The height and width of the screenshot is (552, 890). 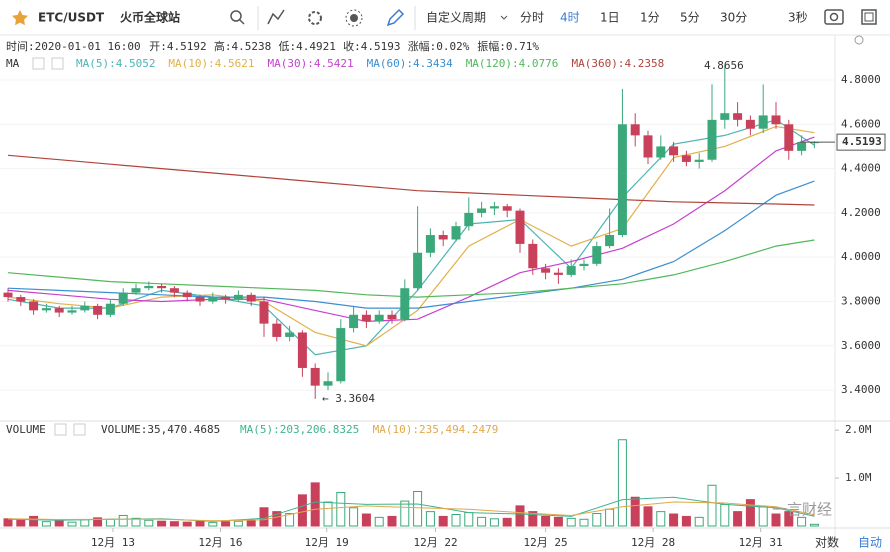 What do you see at coordinates (26, 429) in the screenshot?
I see `volume-title: VOLUME` at bounding box center [26, 429].